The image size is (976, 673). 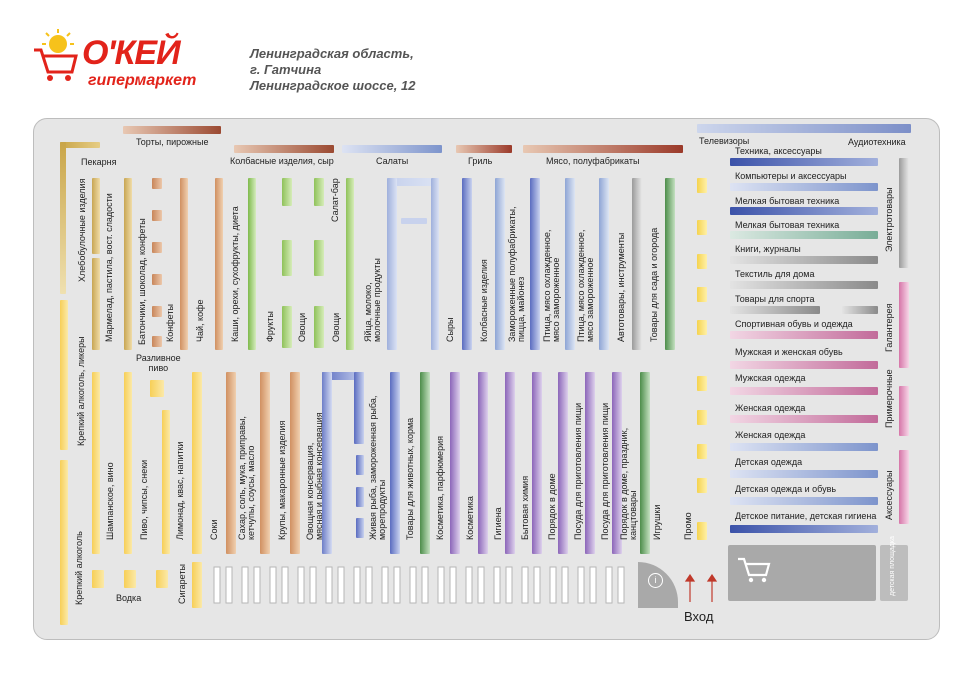 What do you see at coordinates (128, 463) in the screenshot?
I see `shelf-pivo` at bounding box center [128, 463].